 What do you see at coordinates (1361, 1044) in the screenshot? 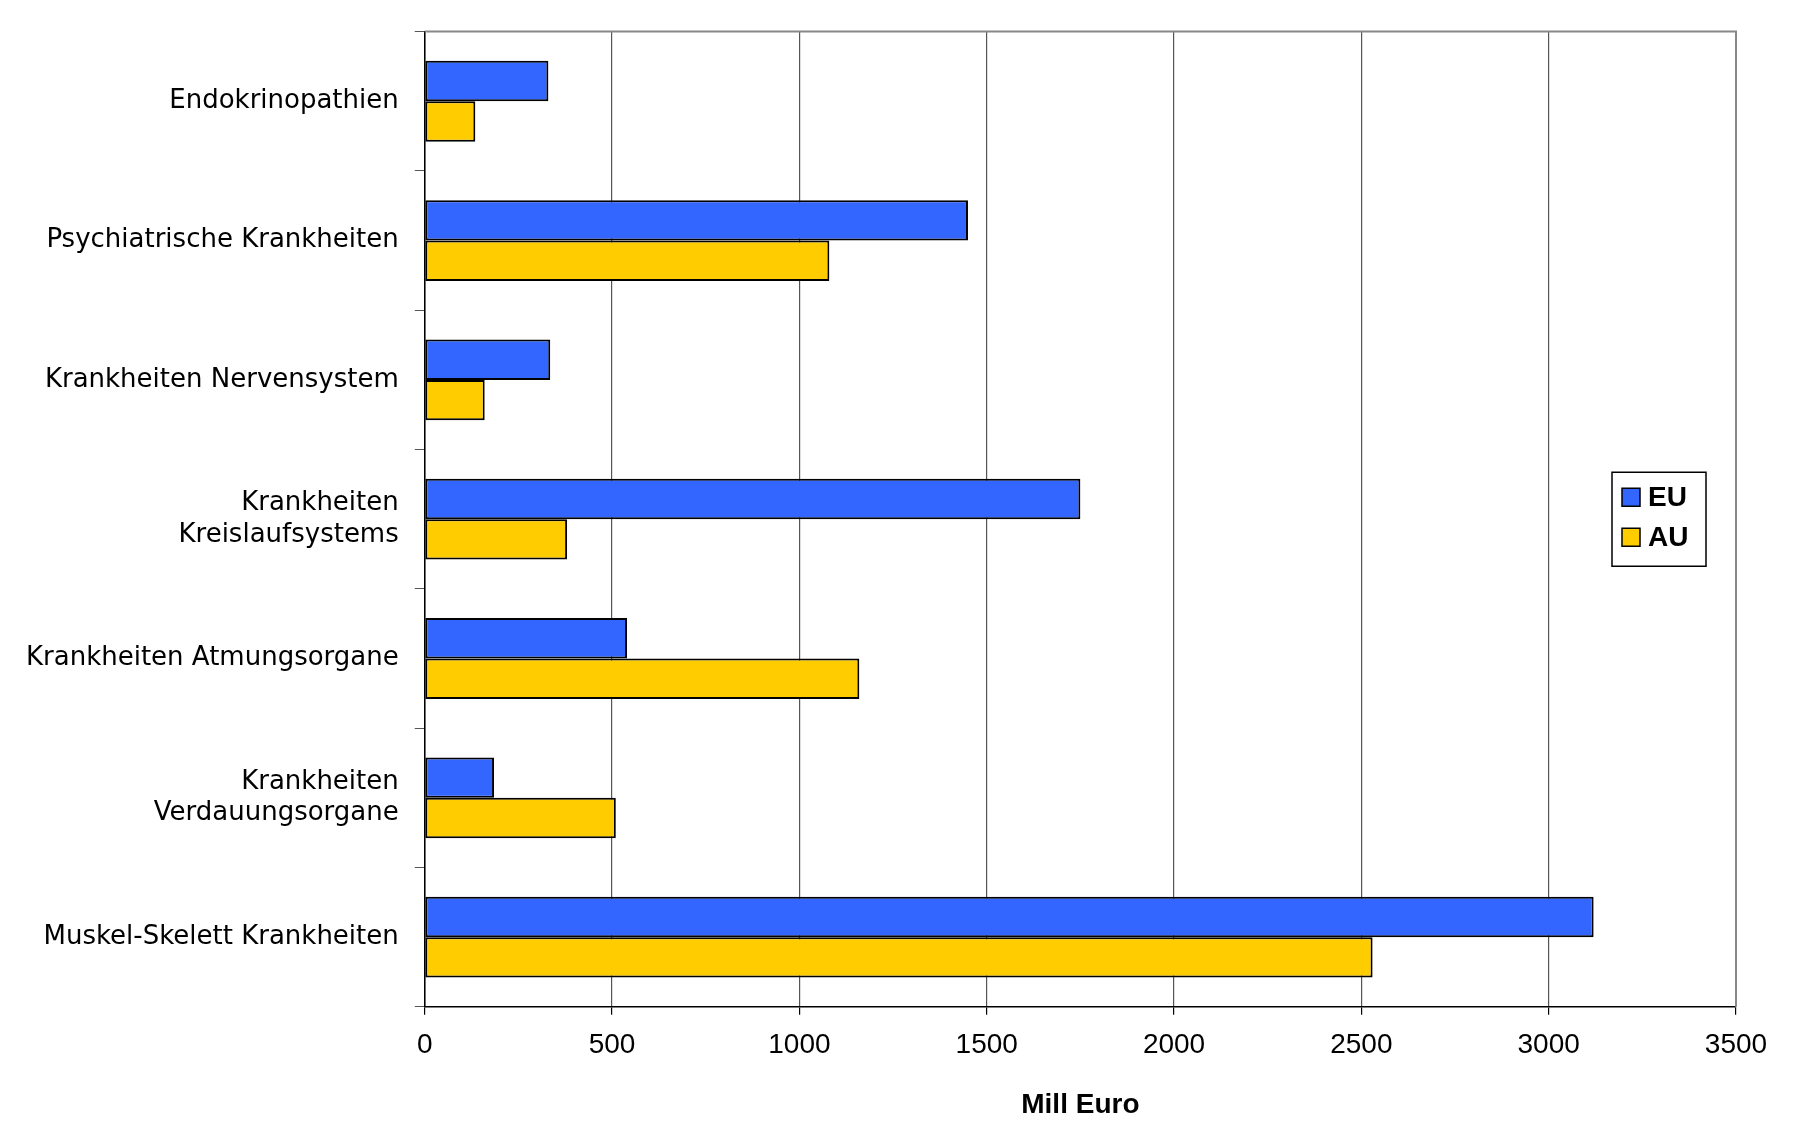
I see `x-tick-label: 2500` at bounding box center [1361, 1044].